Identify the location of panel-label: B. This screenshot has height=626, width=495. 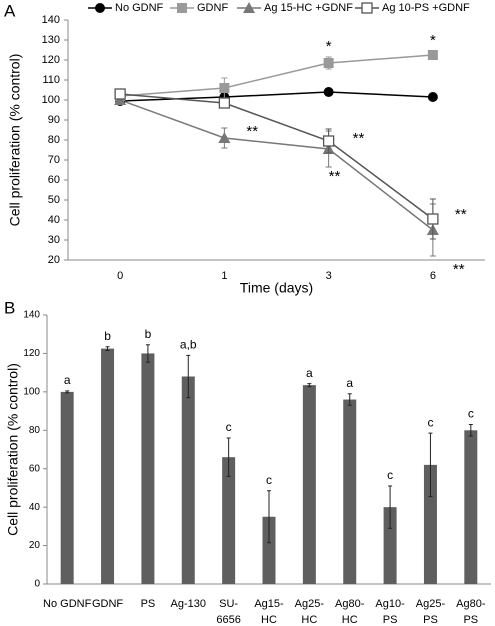
(9, 307).